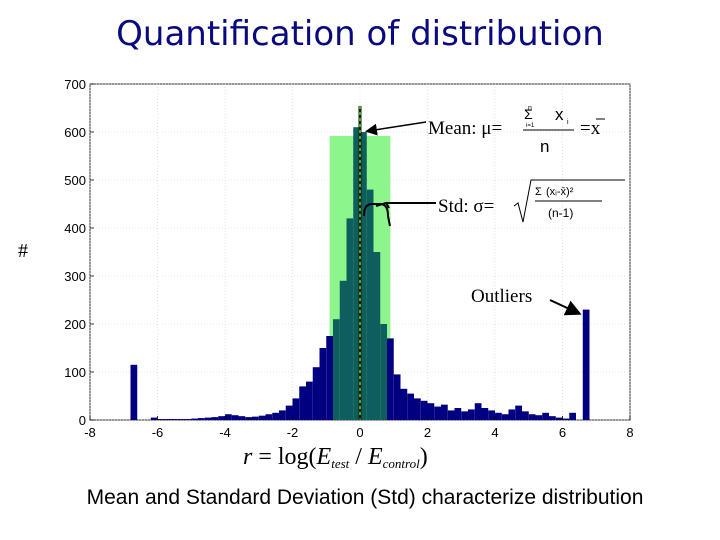 The height and width of the screenshot is (540, 720). What do you see at coordinates (335, 457) in the screenshot?
I see `x-axis-label: r = log(Etest / Econtrol)` at bounding box center [335, 457].